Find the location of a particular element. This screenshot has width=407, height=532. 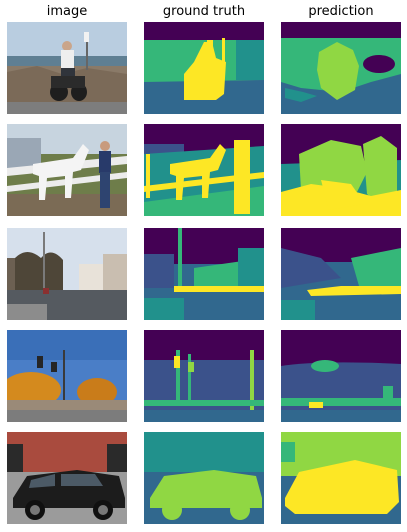

row4-prediction is located at coordinates (341, 376).